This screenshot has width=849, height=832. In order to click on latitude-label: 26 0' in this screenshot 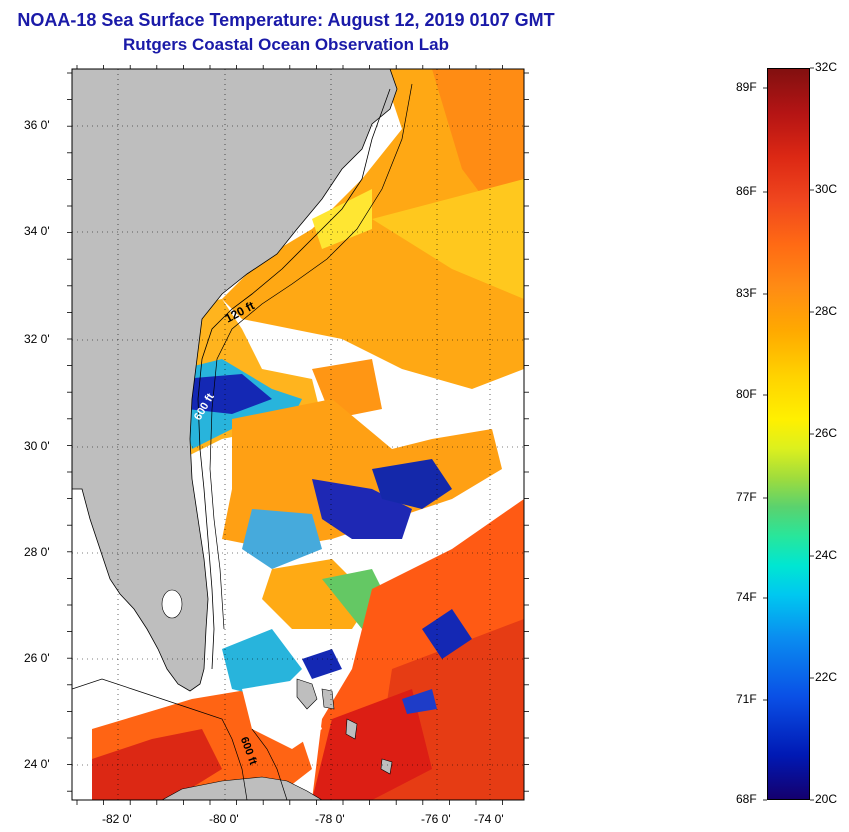, I will do `click(37, 658)`.